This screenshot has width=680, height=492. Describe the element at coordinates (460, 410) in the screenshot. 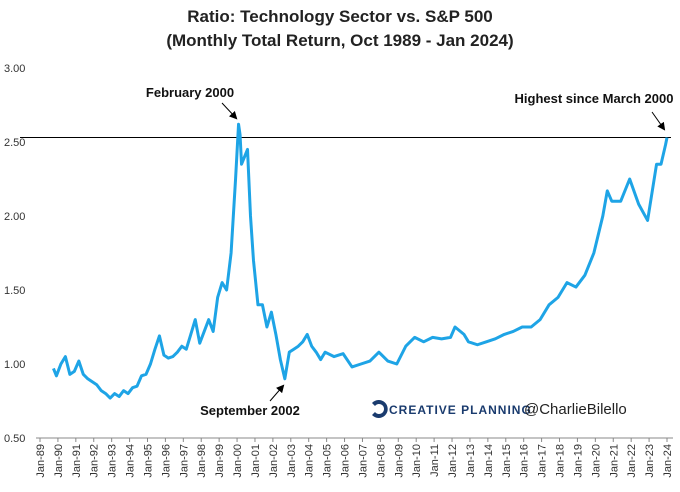

I see `logo-text: CREATIVE PLANNING` at that location.